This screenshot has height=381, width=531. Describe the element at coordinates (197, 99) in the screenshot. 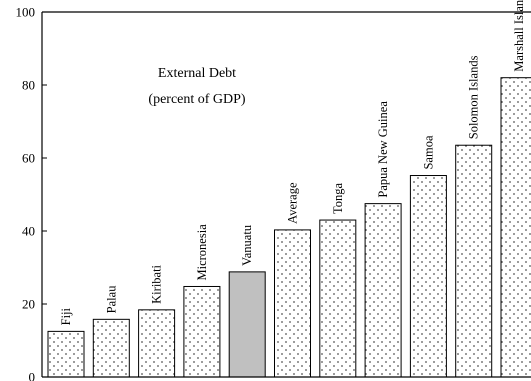

I see `chart-subtitle: (percent of GDP)` at that location.